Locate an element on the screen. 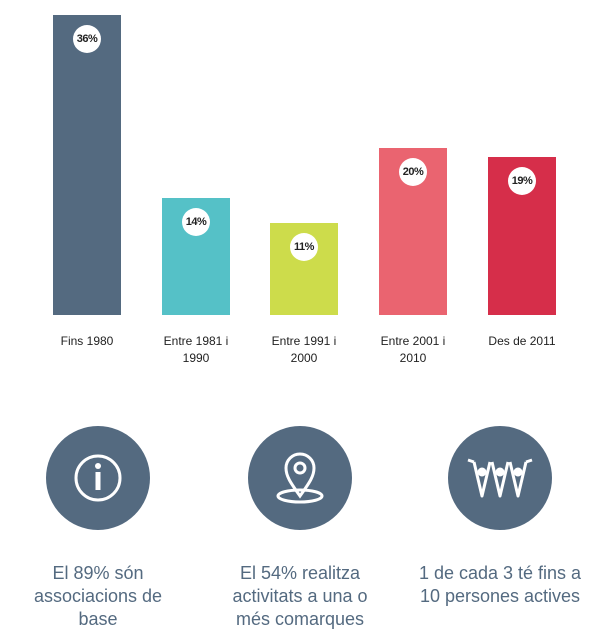 The height and width of the screenshot is (634, 601). bar is located at coordinates (87, 165).